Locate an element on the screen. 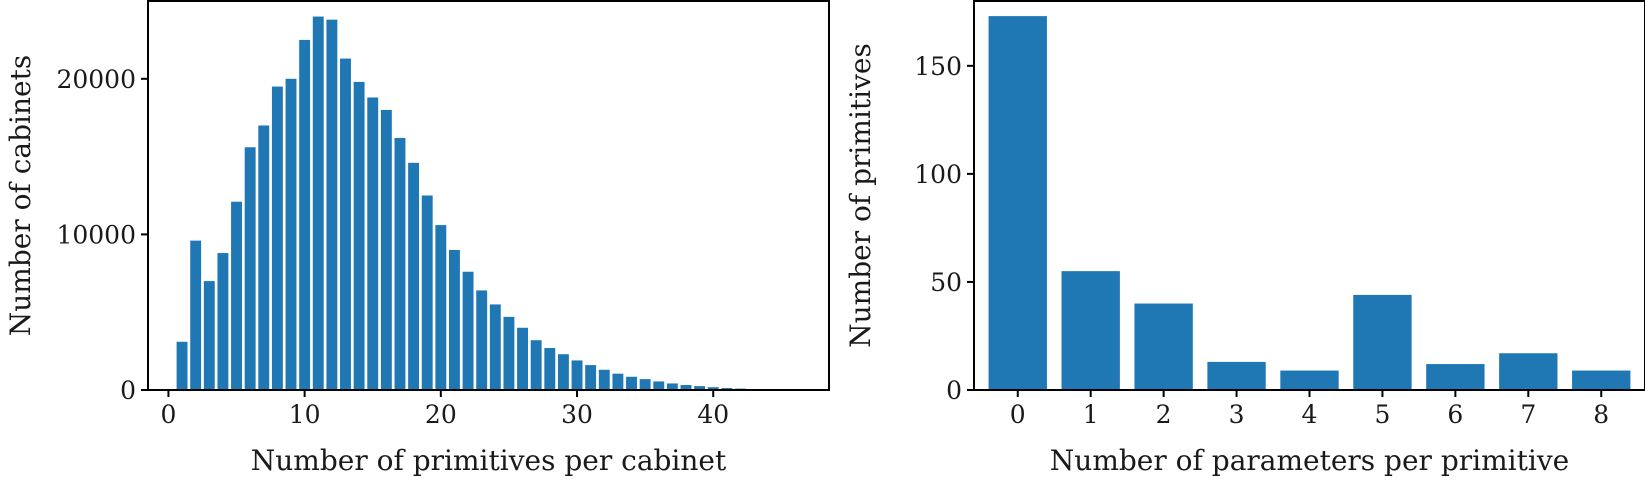 This screenshot has height=486, width=1645. y-axis-label: Number of primitives is located at coordinates (860, 195).